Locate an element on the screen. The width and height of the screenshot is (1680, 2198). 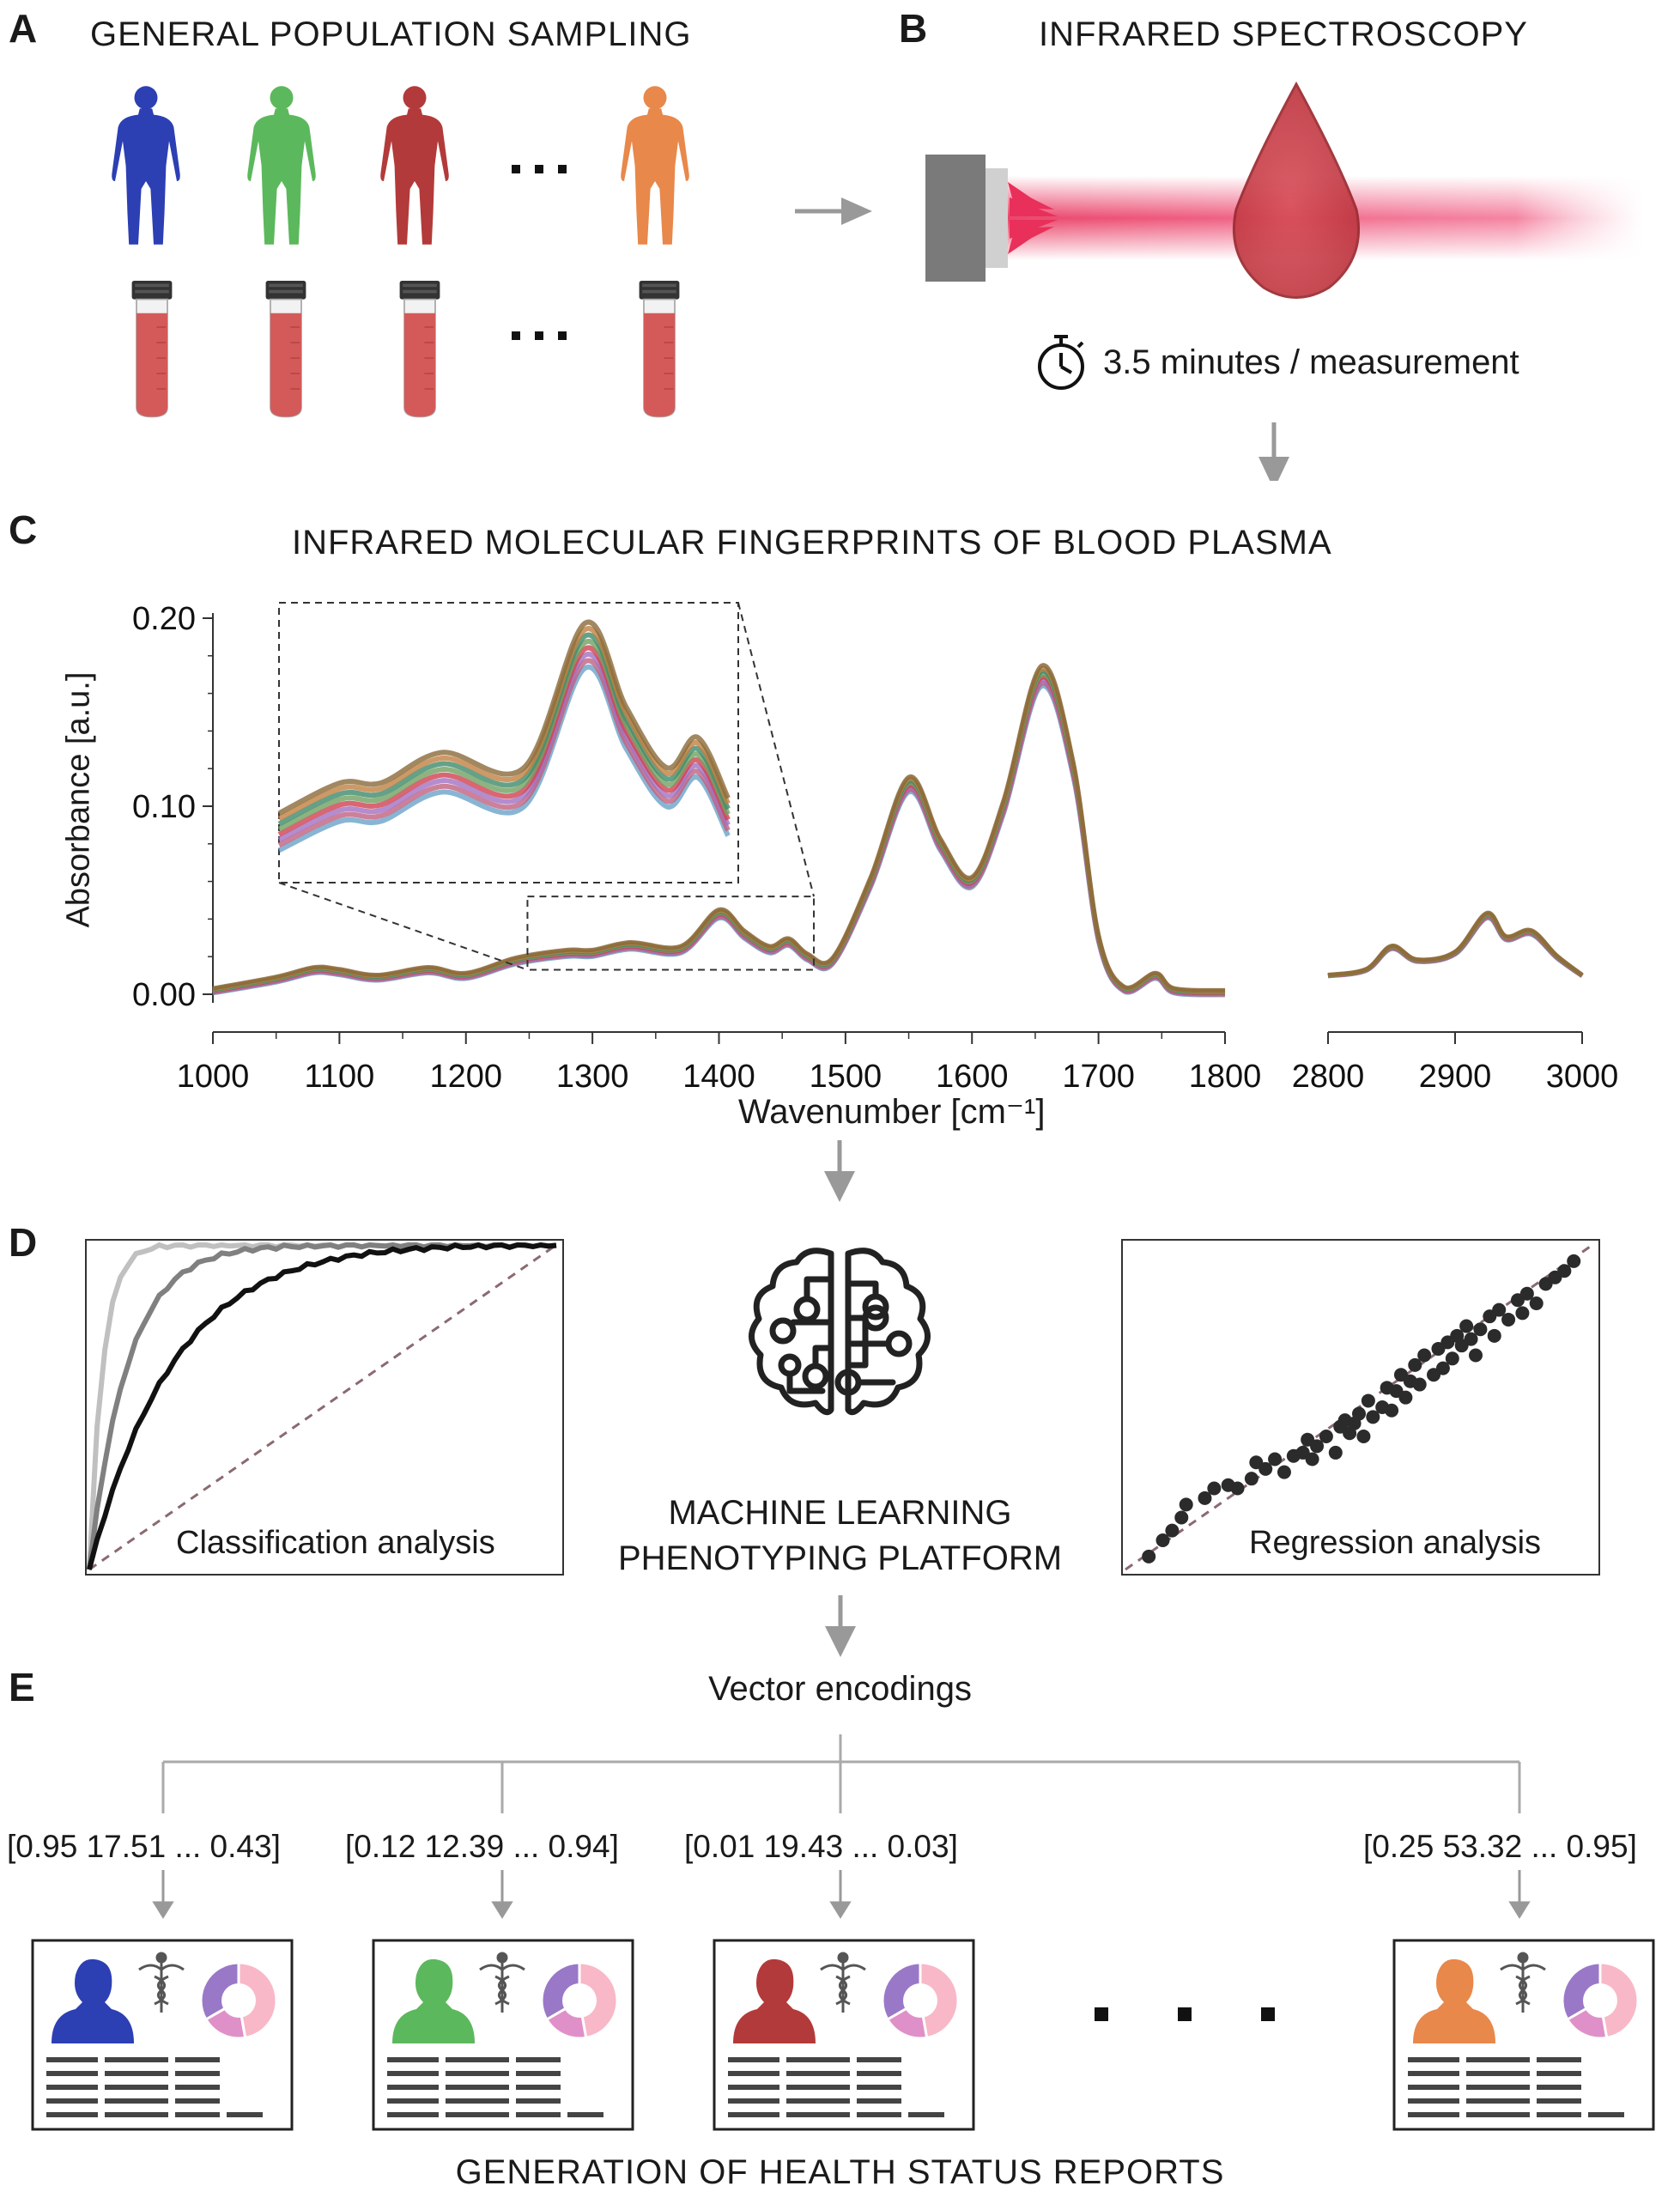
x-tick-label: 1800 is located at coordinates (1225, 1077).